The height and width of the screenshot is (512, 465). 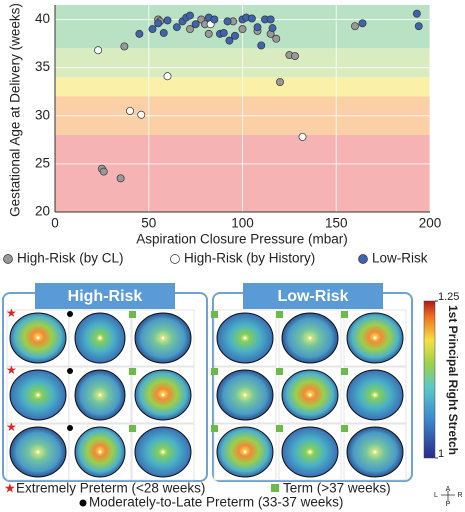 I want to click on colorbar-axis: 11.25, so click(x=447, y=375).